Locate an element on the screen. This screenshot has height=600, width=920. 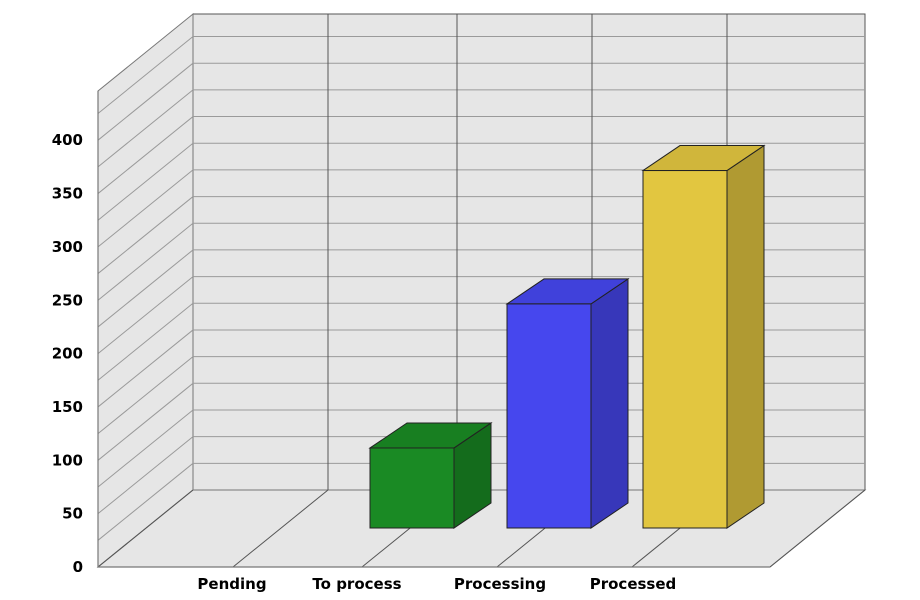
x-category-label: Processing is located at coordinates (500, 584).